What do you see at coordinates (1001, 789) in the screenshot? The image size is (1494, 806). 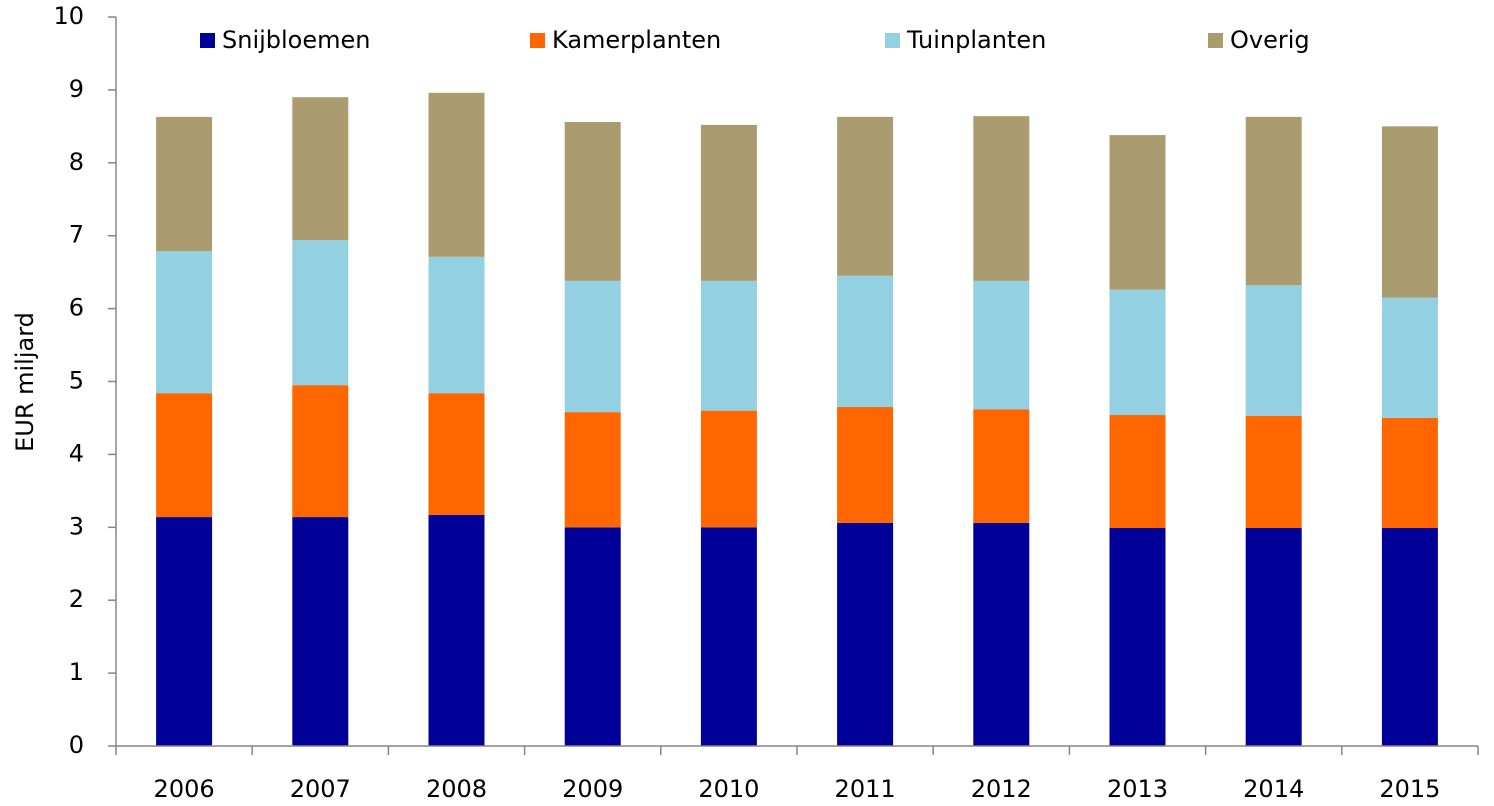 I see `x-tick-label: 2012` at bounding box center [1001, 789].